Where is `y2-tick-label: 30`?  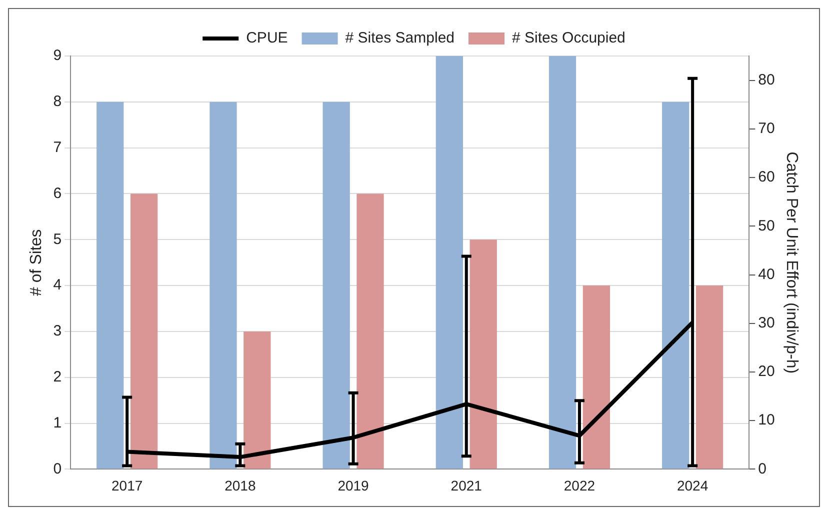
y2-tick-label: 30 is located at coordinates (766, 323).